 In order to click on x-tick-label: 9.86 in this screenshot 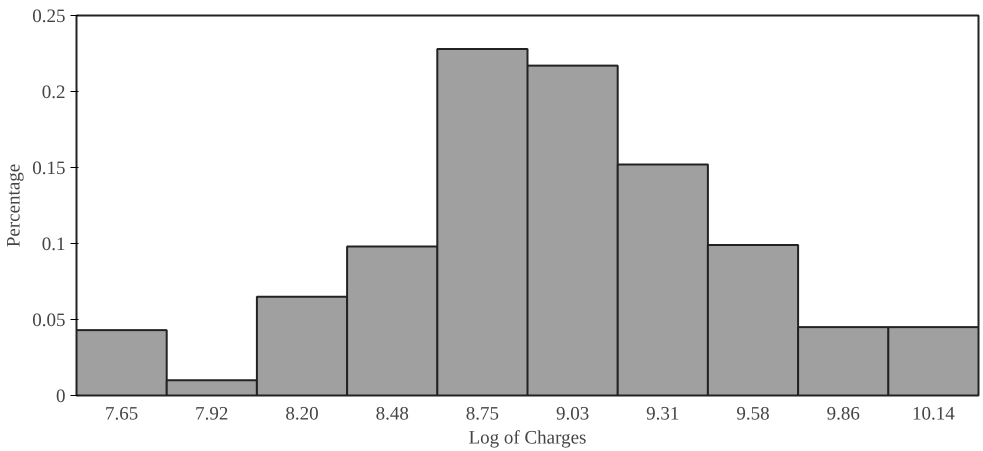, I will do `click(843, 414)`.